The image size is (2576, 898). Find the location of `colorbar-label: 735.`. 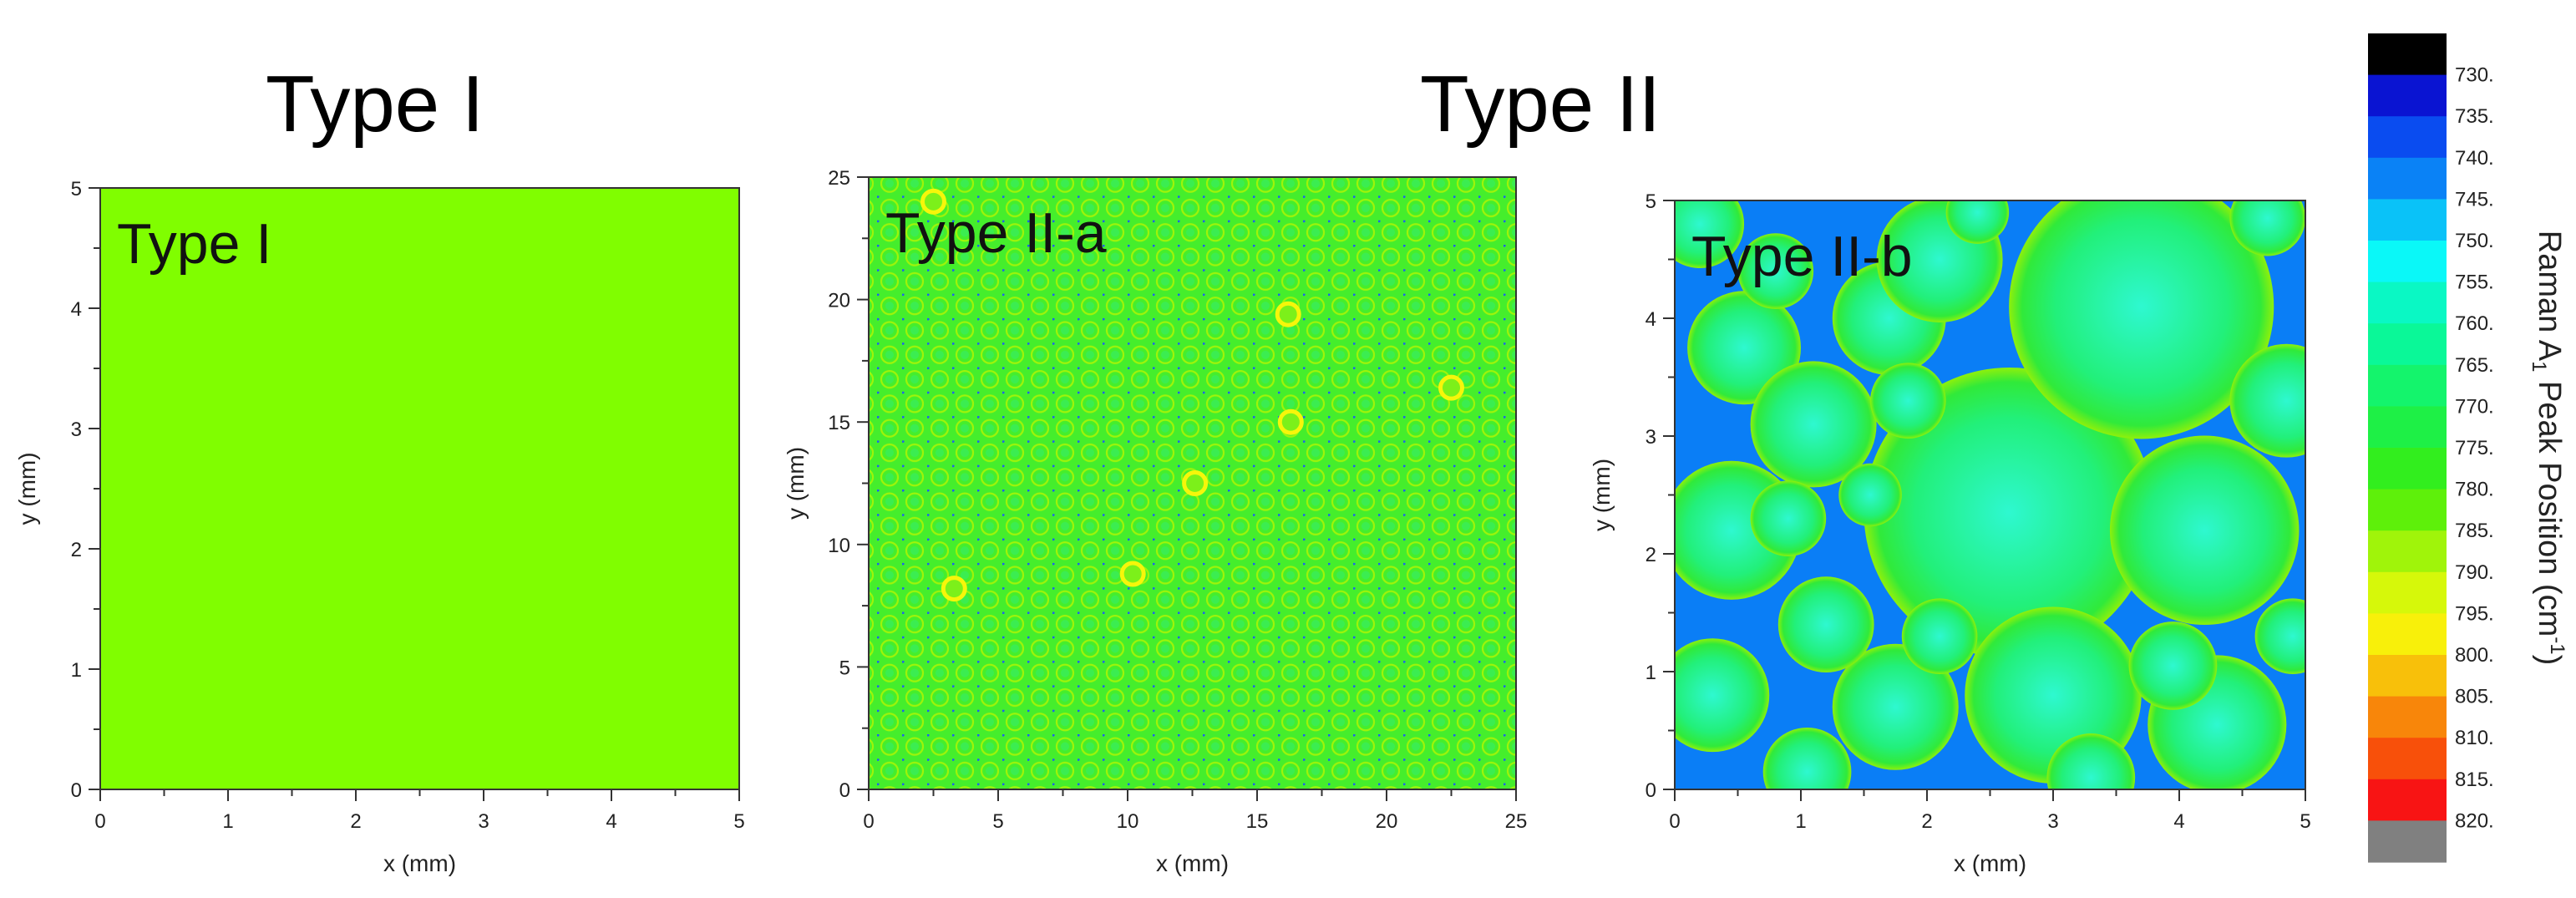

colorbar-label: 735. is located at coordinates (2474, 117).